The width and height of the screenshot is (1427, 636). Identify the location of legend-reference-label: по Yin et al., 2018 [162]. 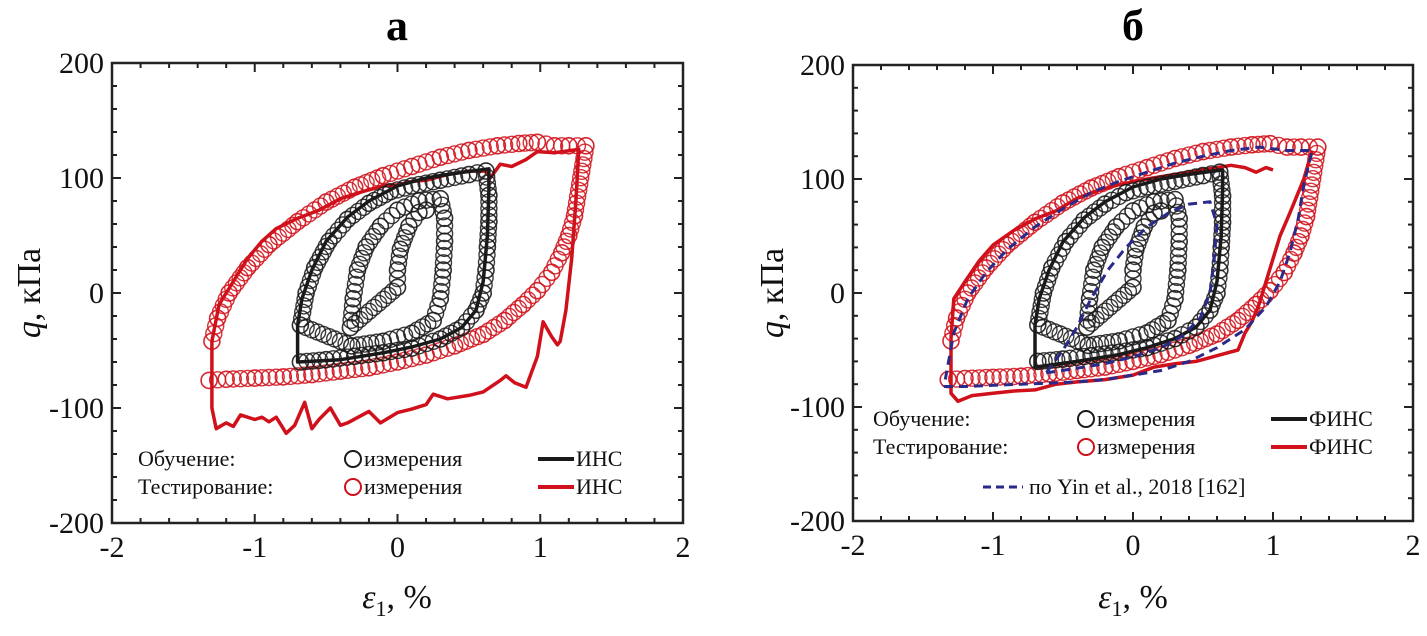
(1137, 486).